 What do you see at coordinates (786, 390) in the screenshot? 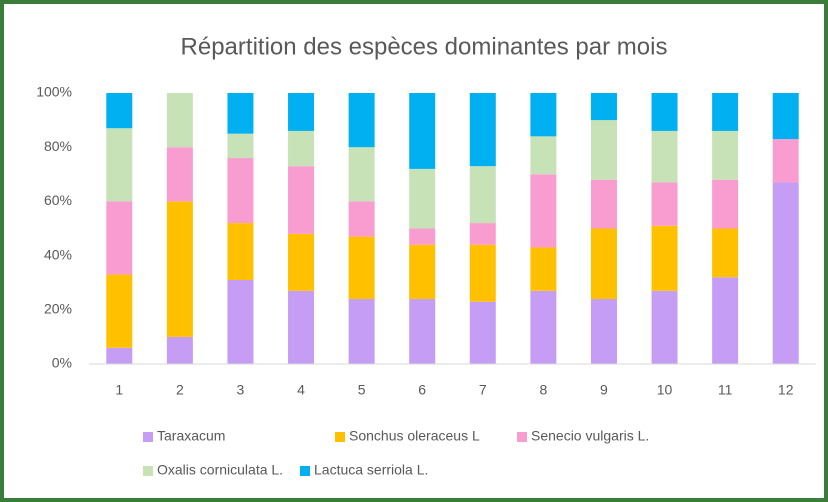
I see `x-tick-label: 12` at bounding box center [786, 390].